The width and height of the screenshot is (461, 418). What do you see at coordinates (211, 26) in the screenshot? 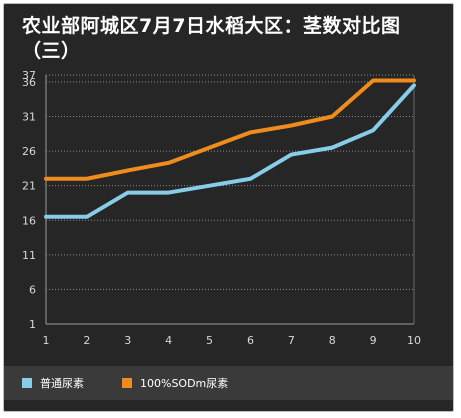
I see `chart-title-line-1: 农业部阿城区7月7日水稻大区：茎数对比图` at bounding box center [211, 26].